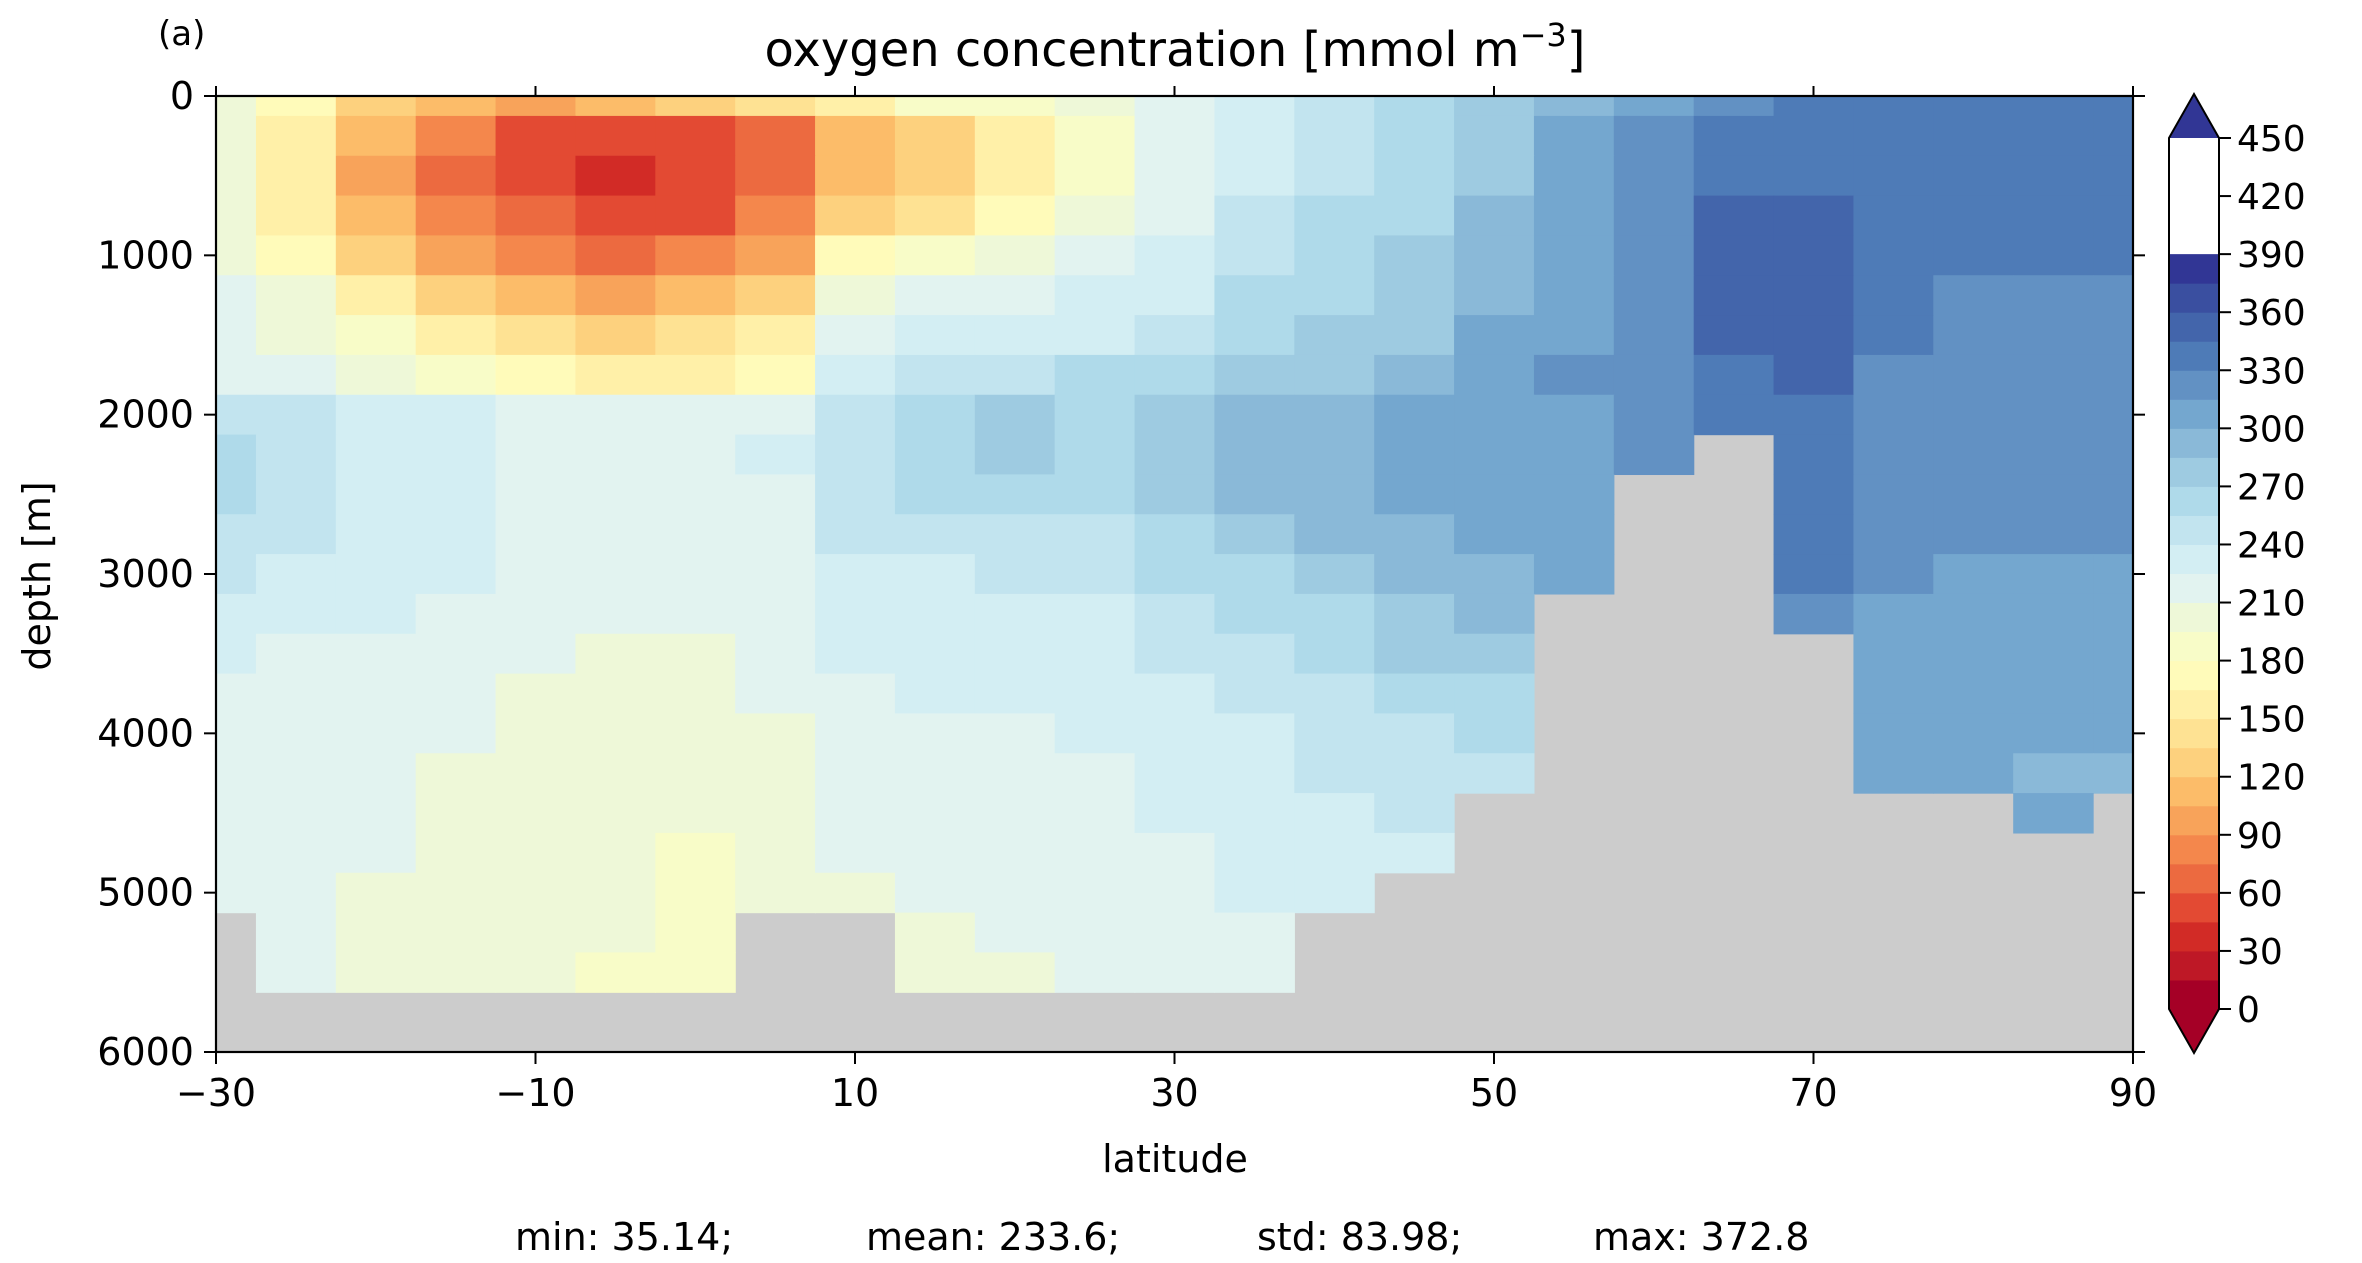  What do you see at coordinates (2271, 545) in the screenshot?
I see `colorbar-tick-label: 240` at bounding box center [2271, 545].